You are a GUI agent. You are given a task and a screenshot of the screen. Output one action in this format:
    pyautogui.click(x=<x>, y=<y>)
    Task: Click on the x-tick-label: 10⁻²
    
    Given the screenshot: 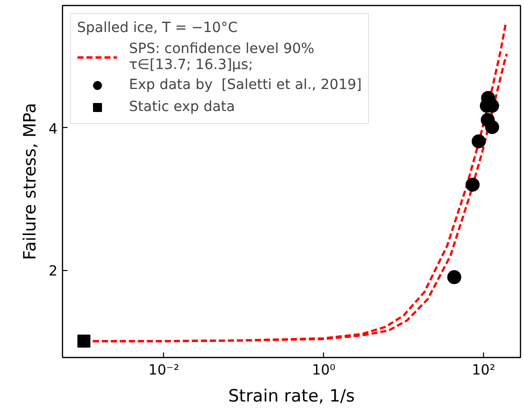 What is the action you would take?
    pyautogui.click(x=164, y=370)
    